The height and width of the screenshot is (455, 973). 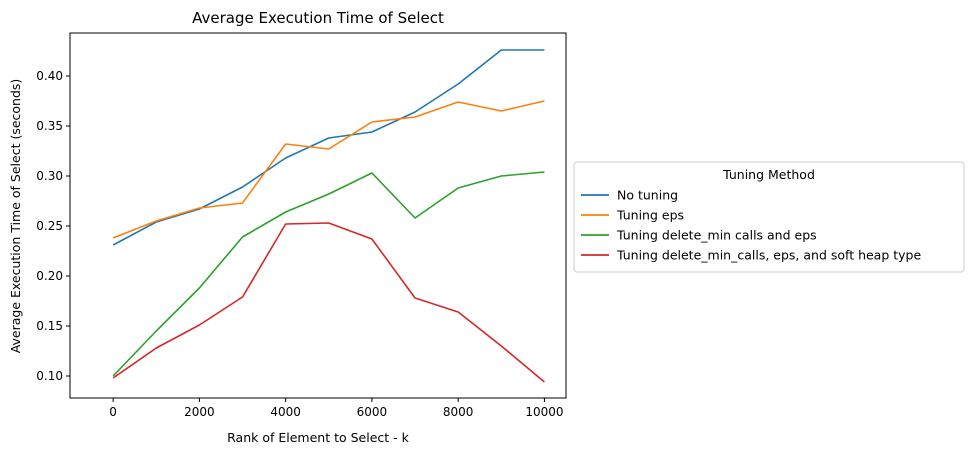 What do you see at coordinates (49, 76) in the screenshot?
I see `y-tick-label: 0.40` at bounding box center [49, 76].